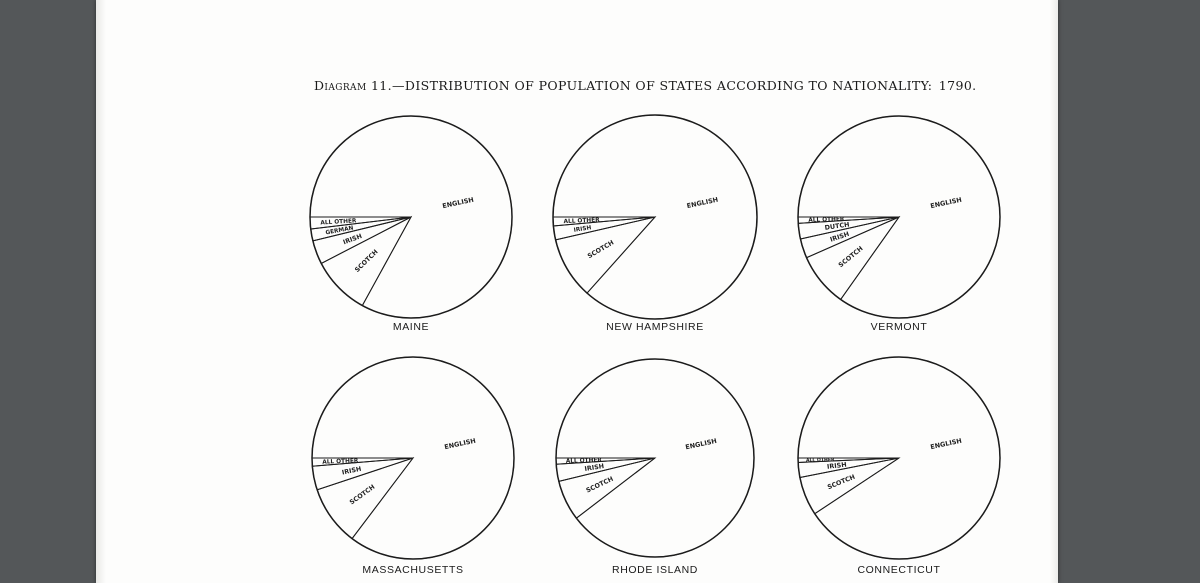  Describe the element at coordinates (837, 225) in the screenshot. I see `slice-label: DUTCH` at that location.